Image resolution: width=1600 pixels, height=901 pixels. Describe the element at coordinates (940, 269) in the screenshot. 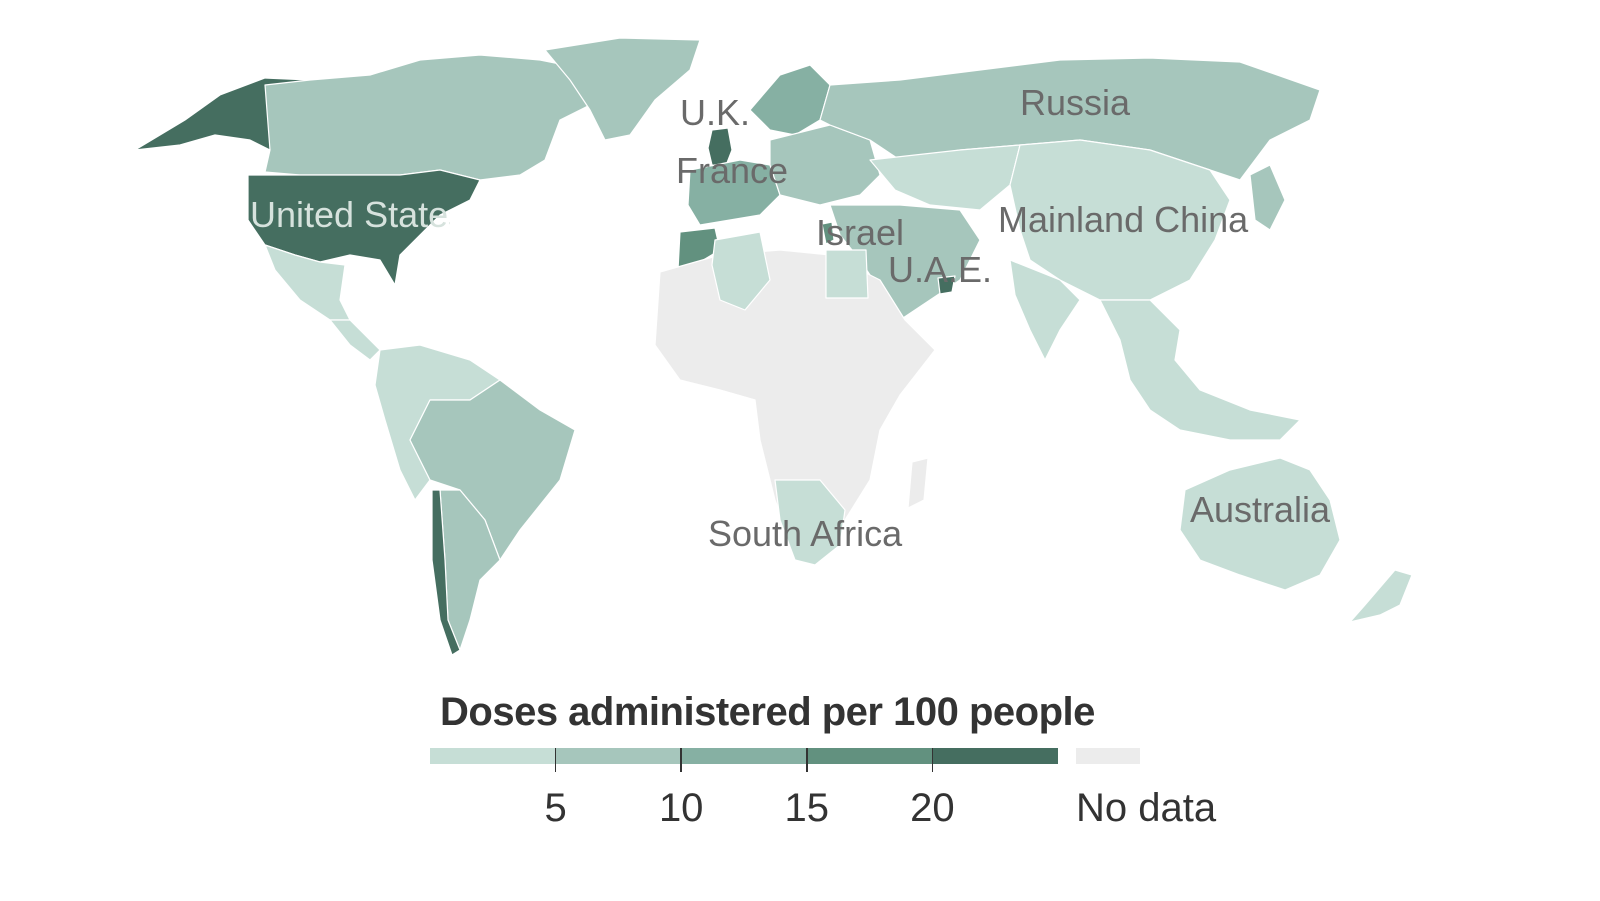

I see `label-uae: U.A.E.` at that location.